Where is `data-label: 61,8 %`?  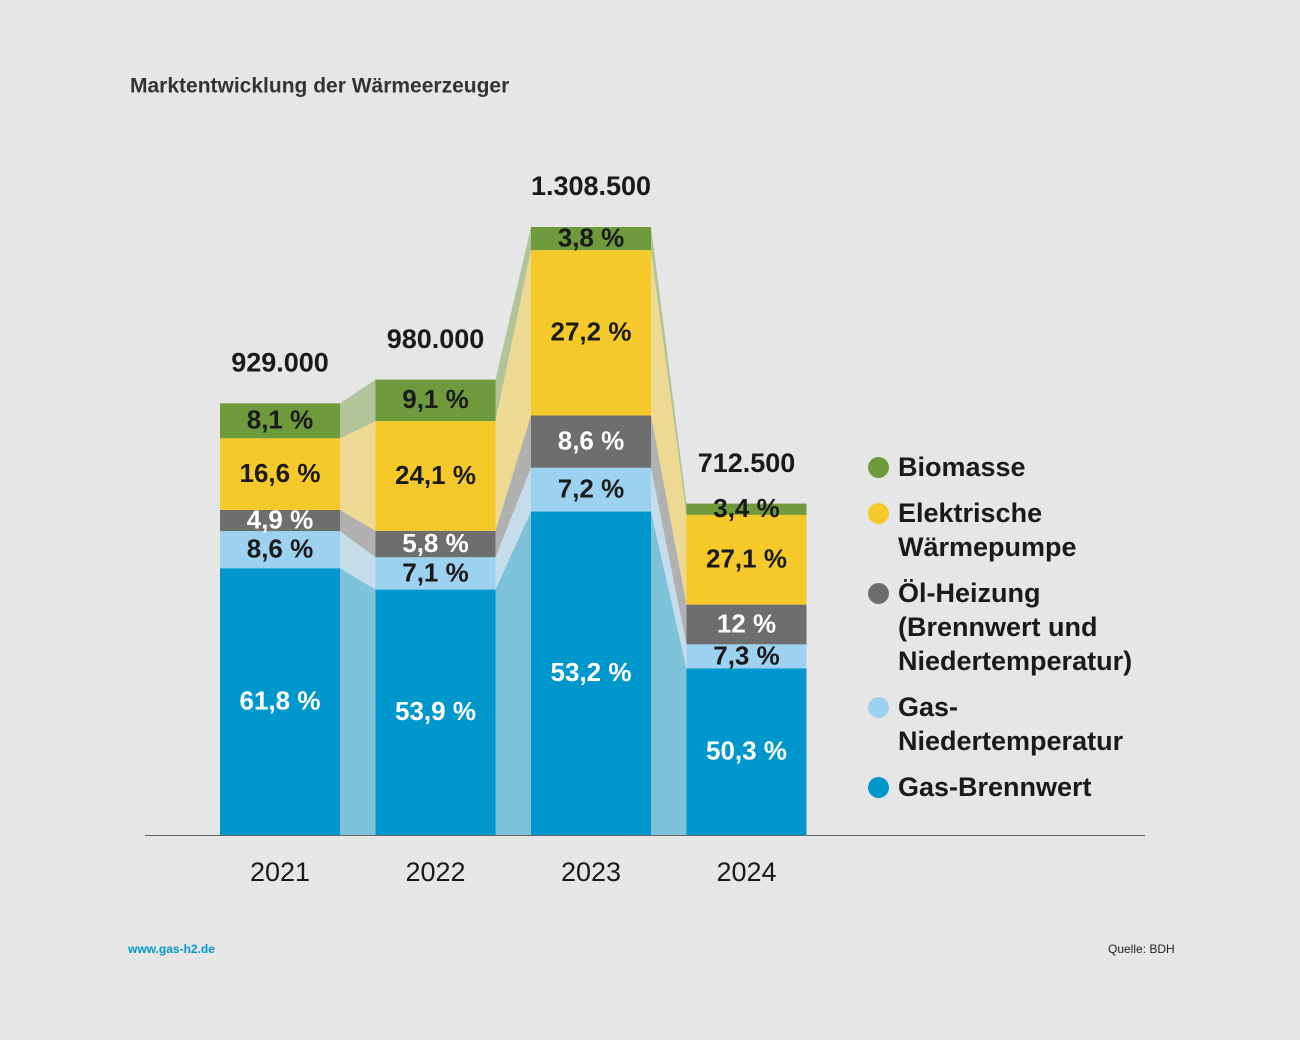 data-label: 61,8 % is located at coordinates (280, 700).